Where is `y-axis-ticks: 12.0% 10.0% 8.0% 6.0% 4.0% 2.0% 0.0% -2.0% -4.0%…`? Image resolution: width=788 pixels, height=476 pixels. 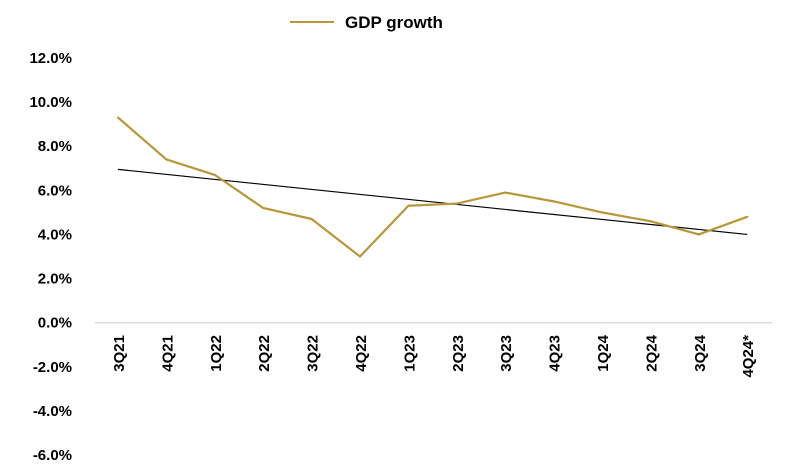 y-axis-ticks: 12.0% 10.0% 8.0% 6.0% 4.0% 2.0% 0.0% -2.0% -4.0%… is located at coordinates (50, 257).